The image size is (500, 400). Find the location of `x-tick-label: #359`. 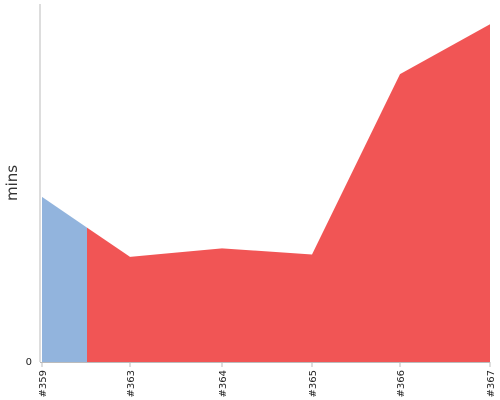

x-tick-label: #359 is located at coordinates (43, 383).